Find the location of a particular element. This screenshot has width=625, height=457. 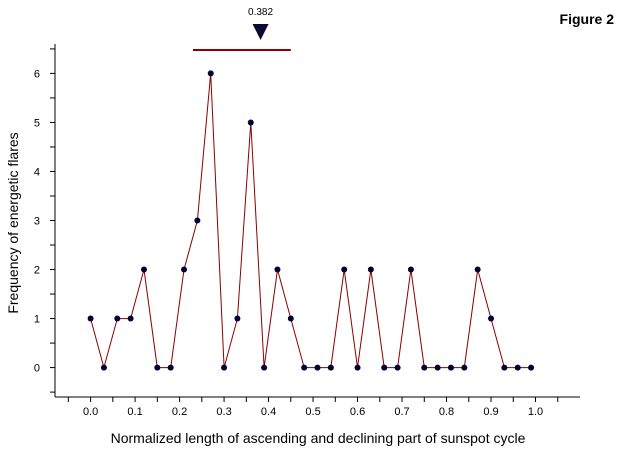

x-axis-ticks: 0.0 0.1 0.2 0.3 0.4 0.5 0.6 0.7 0.8 0.9 1.0 is located at coordinates (313, 407).